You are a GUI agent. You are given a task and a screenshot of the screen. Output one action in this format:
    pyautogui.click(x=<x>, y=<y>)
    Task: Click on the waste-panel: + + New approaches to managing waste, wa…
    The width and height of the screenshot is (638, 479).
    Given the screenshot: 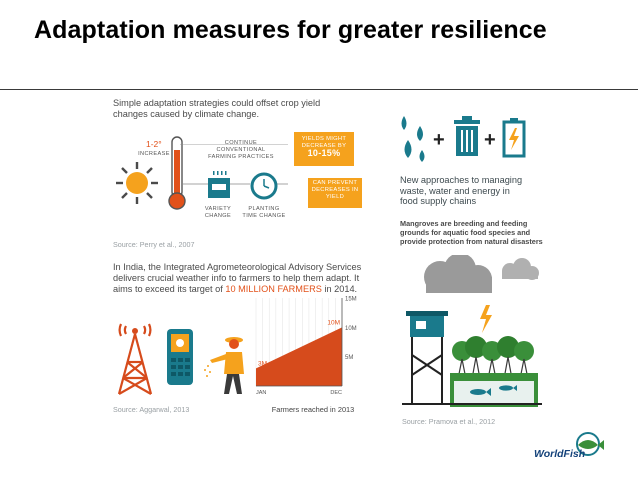 What is the action you would take?
    pyautogui.click(x=468, y=162)
    